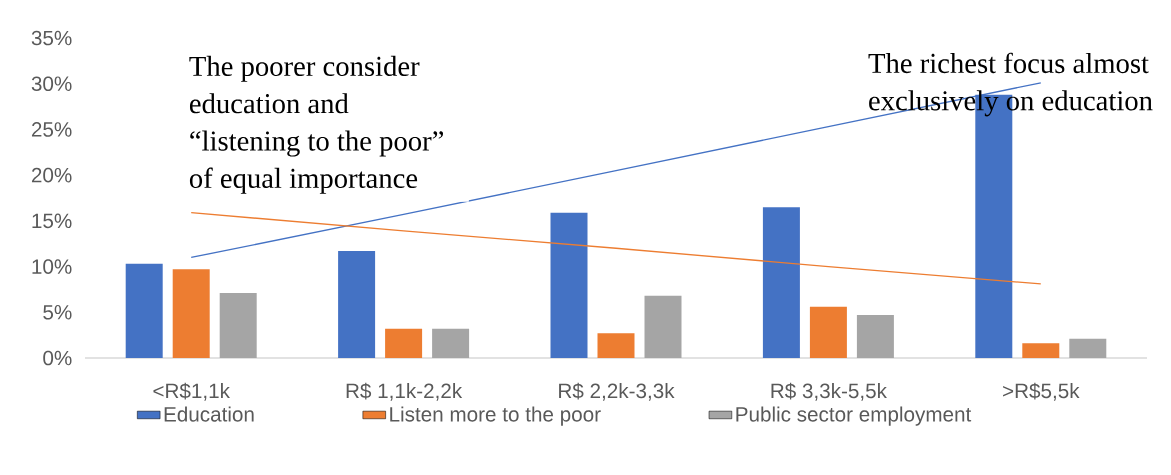 This screenshot has width=1171, height=475. Describe the element at coordinates (617, 391) in the screenshot. I see `x-tick-label: R$ 2,2k-3,3k` at that location.